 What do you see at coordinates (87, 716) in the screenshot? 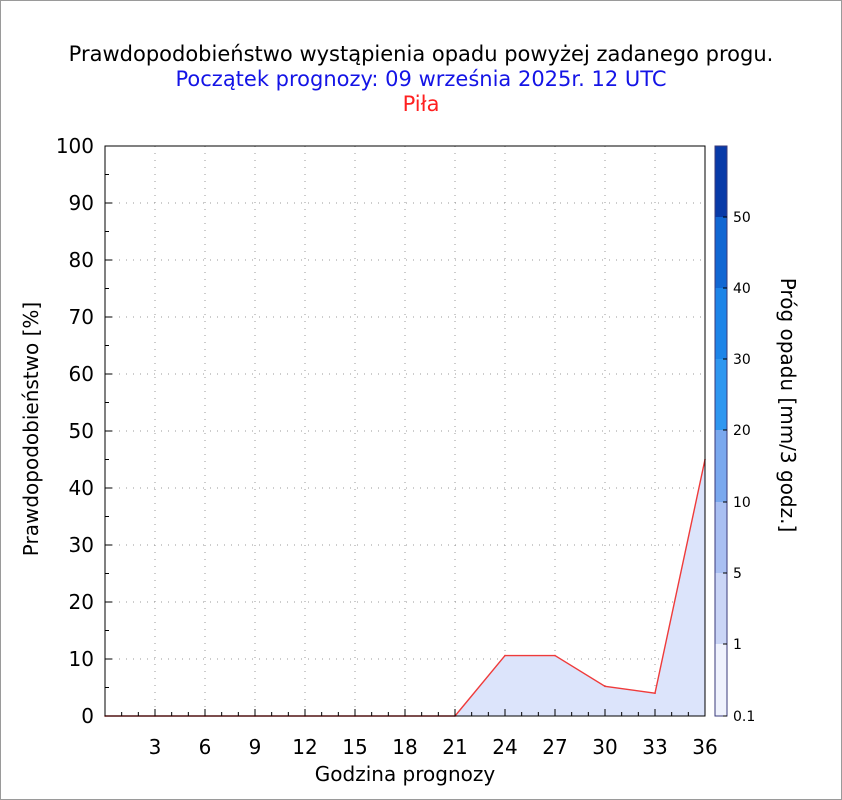
I see `y-tick-label: 0` at bounding box center [87, 716].